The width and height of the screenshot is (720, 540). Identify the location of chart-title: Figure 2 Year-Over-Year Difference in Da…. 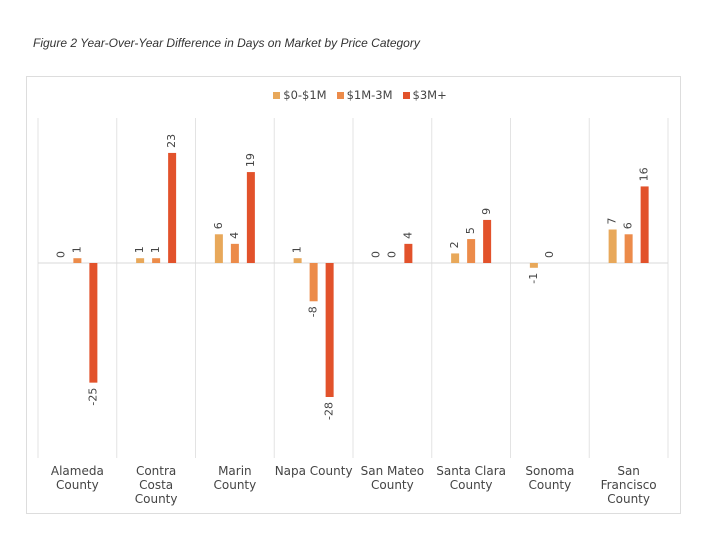
(226, 43).